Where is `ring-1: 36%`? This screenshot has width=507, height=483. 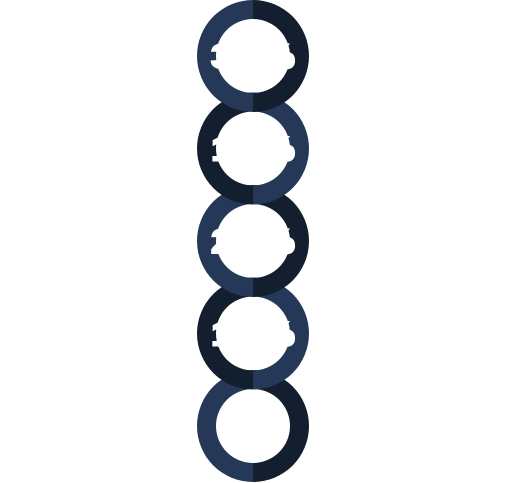
ring-1: 36% is located at coordinates (253, 56).